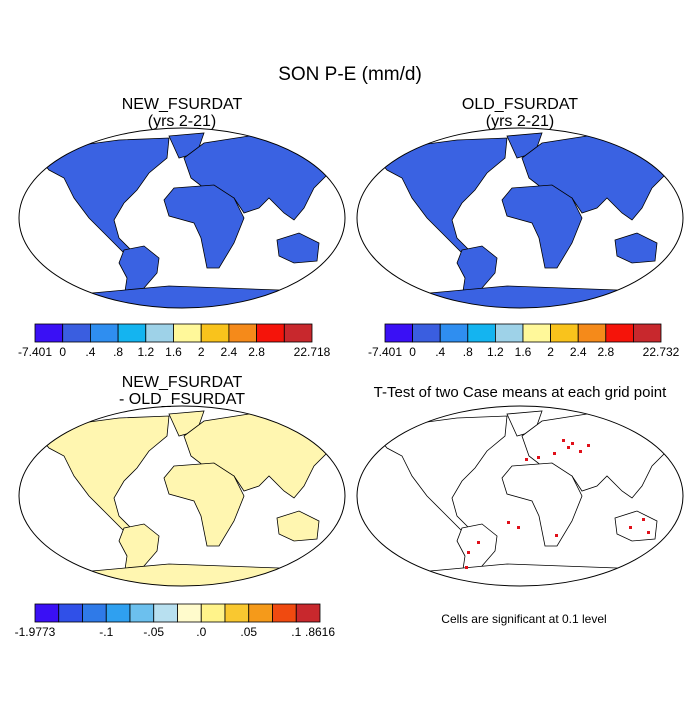  Describe the element at coordinates (320, 632) in the screenshot. I see `colorbar-label: .8616` at that location.